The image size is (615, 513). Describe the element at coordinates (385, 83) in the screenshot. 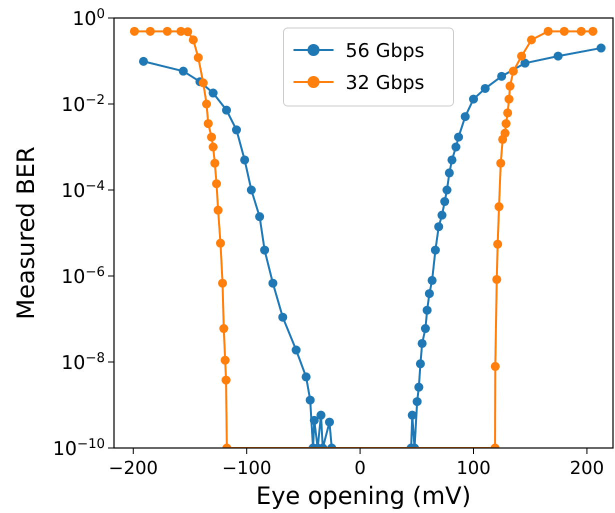

I see `legend-label: 32 Gbps` at that location.